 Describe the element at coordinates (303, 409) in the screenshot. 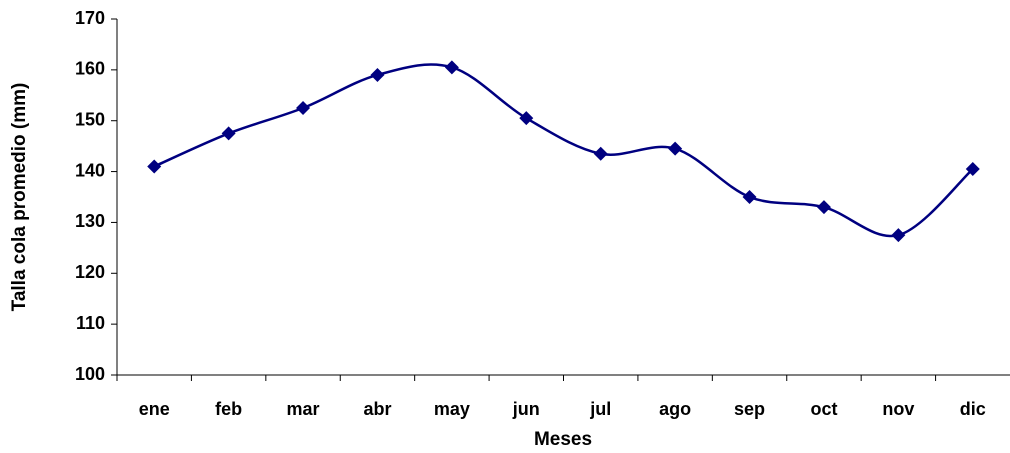

I see `x-tick-label: mar` at that location.